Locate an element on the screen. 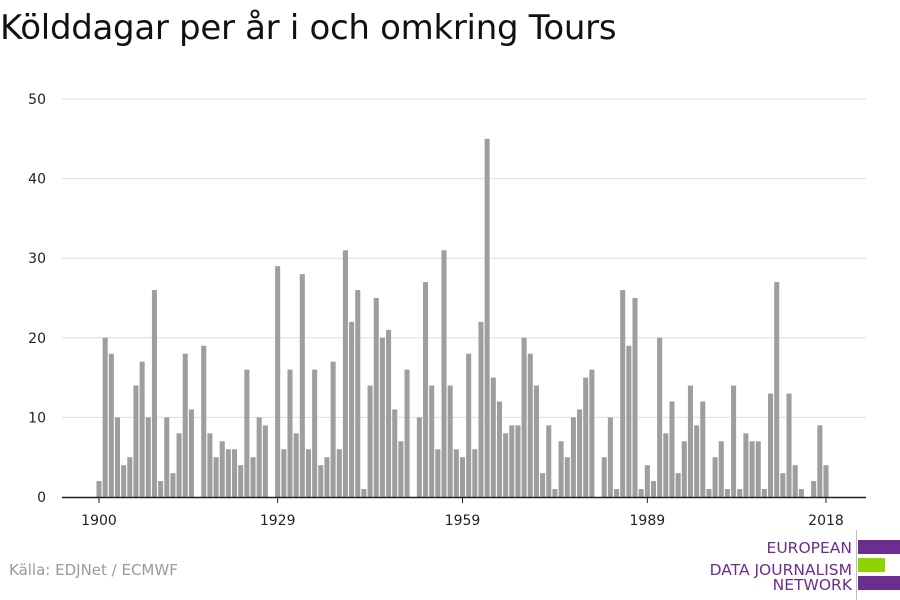 Image resolution: width=900 pixels, height=600 pixels. logo-divider is located at coordinates (856, 565).